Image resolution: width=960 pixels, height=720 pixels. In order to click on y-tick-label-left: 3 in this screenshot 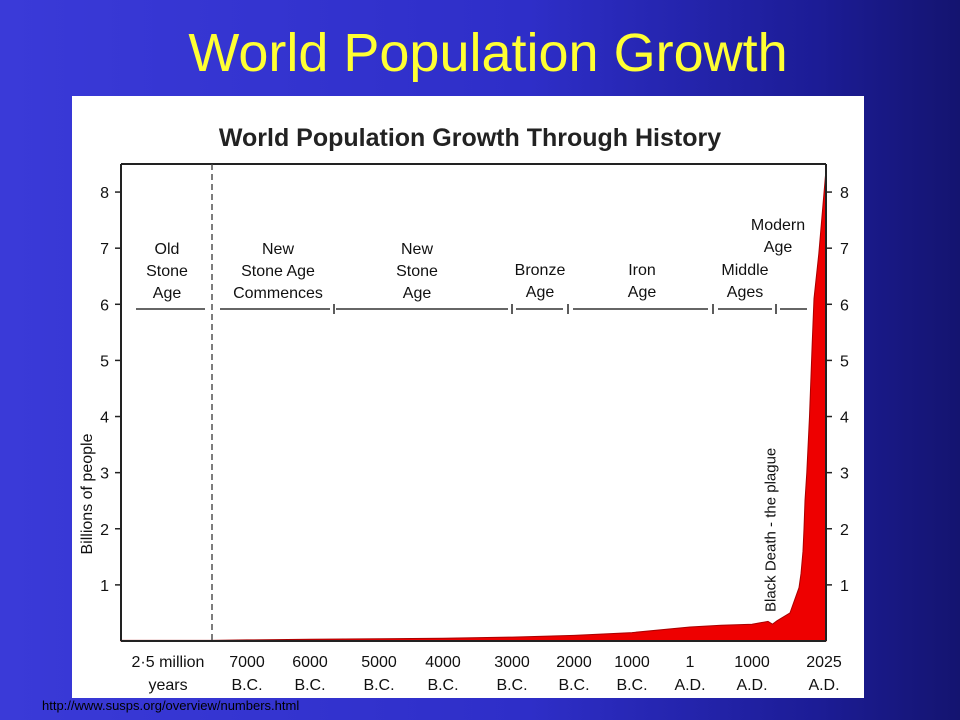, I will do `click(104, 474)`.